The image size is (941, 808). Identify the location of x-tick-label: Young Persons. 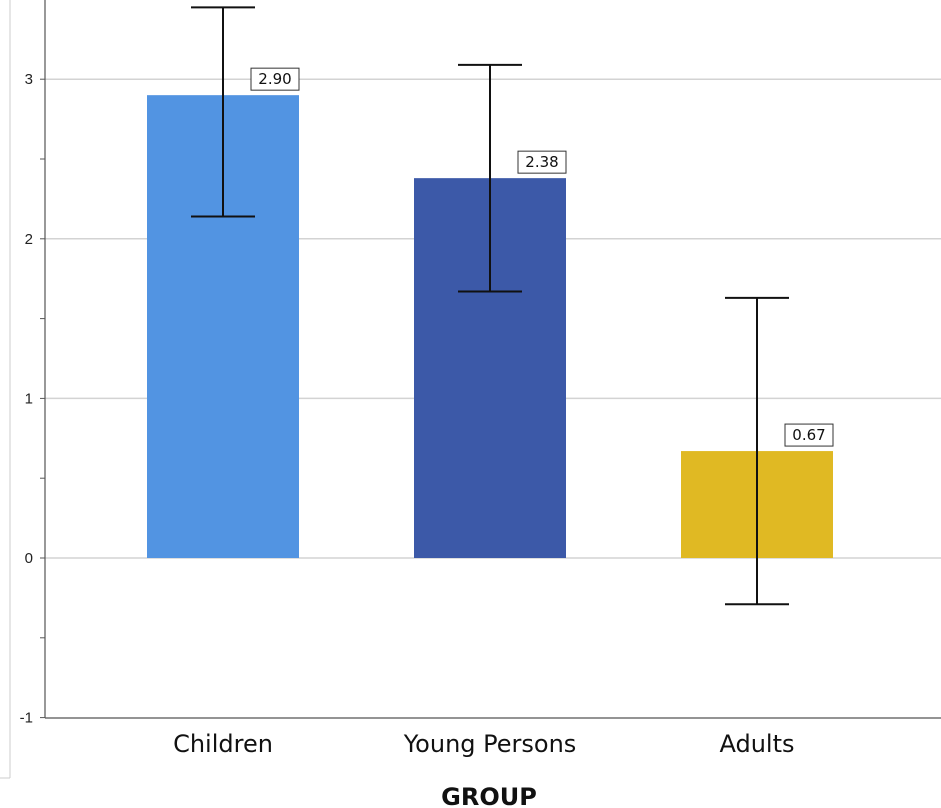
(490, 744).